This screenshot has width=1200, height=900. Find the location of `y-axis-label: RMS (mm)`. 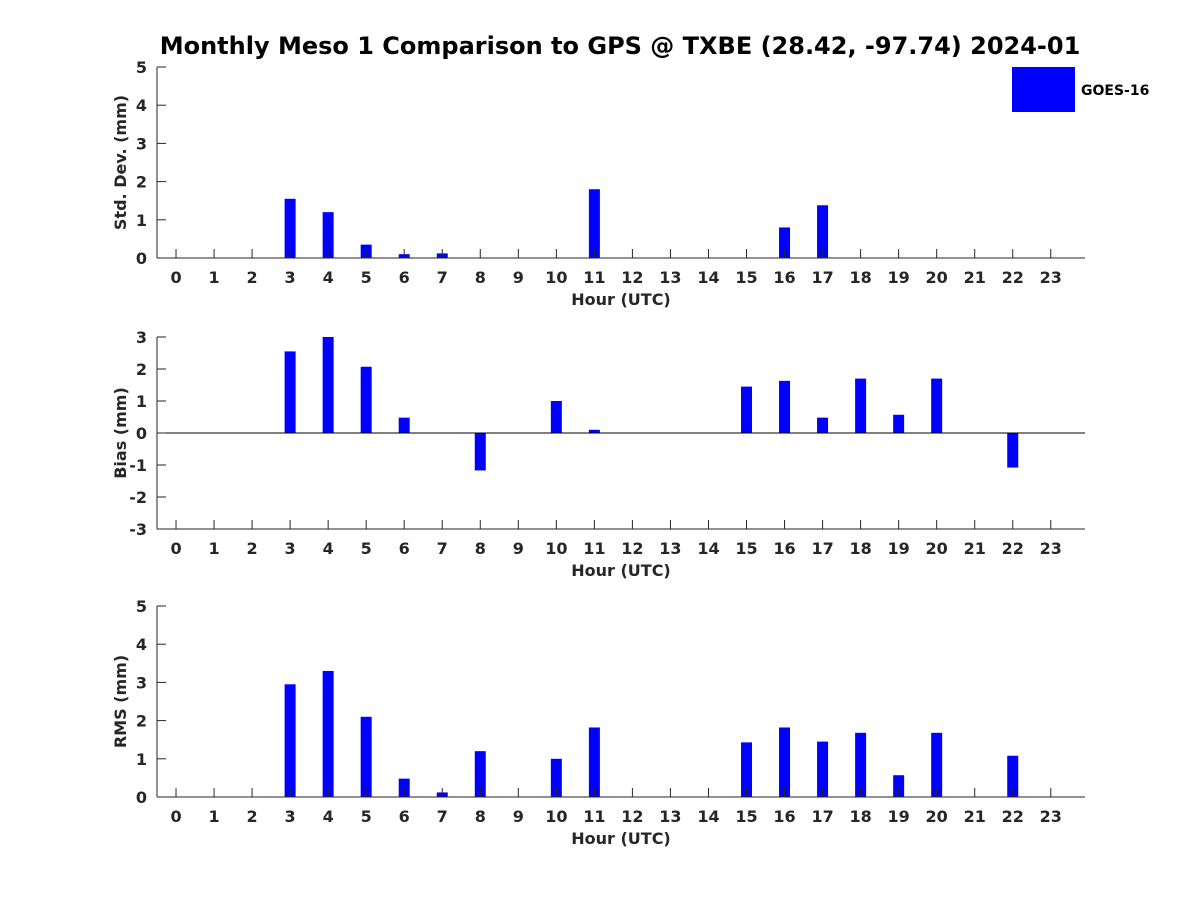

y-axis-label: RMS (mm) is located at coordinates (120, 701).